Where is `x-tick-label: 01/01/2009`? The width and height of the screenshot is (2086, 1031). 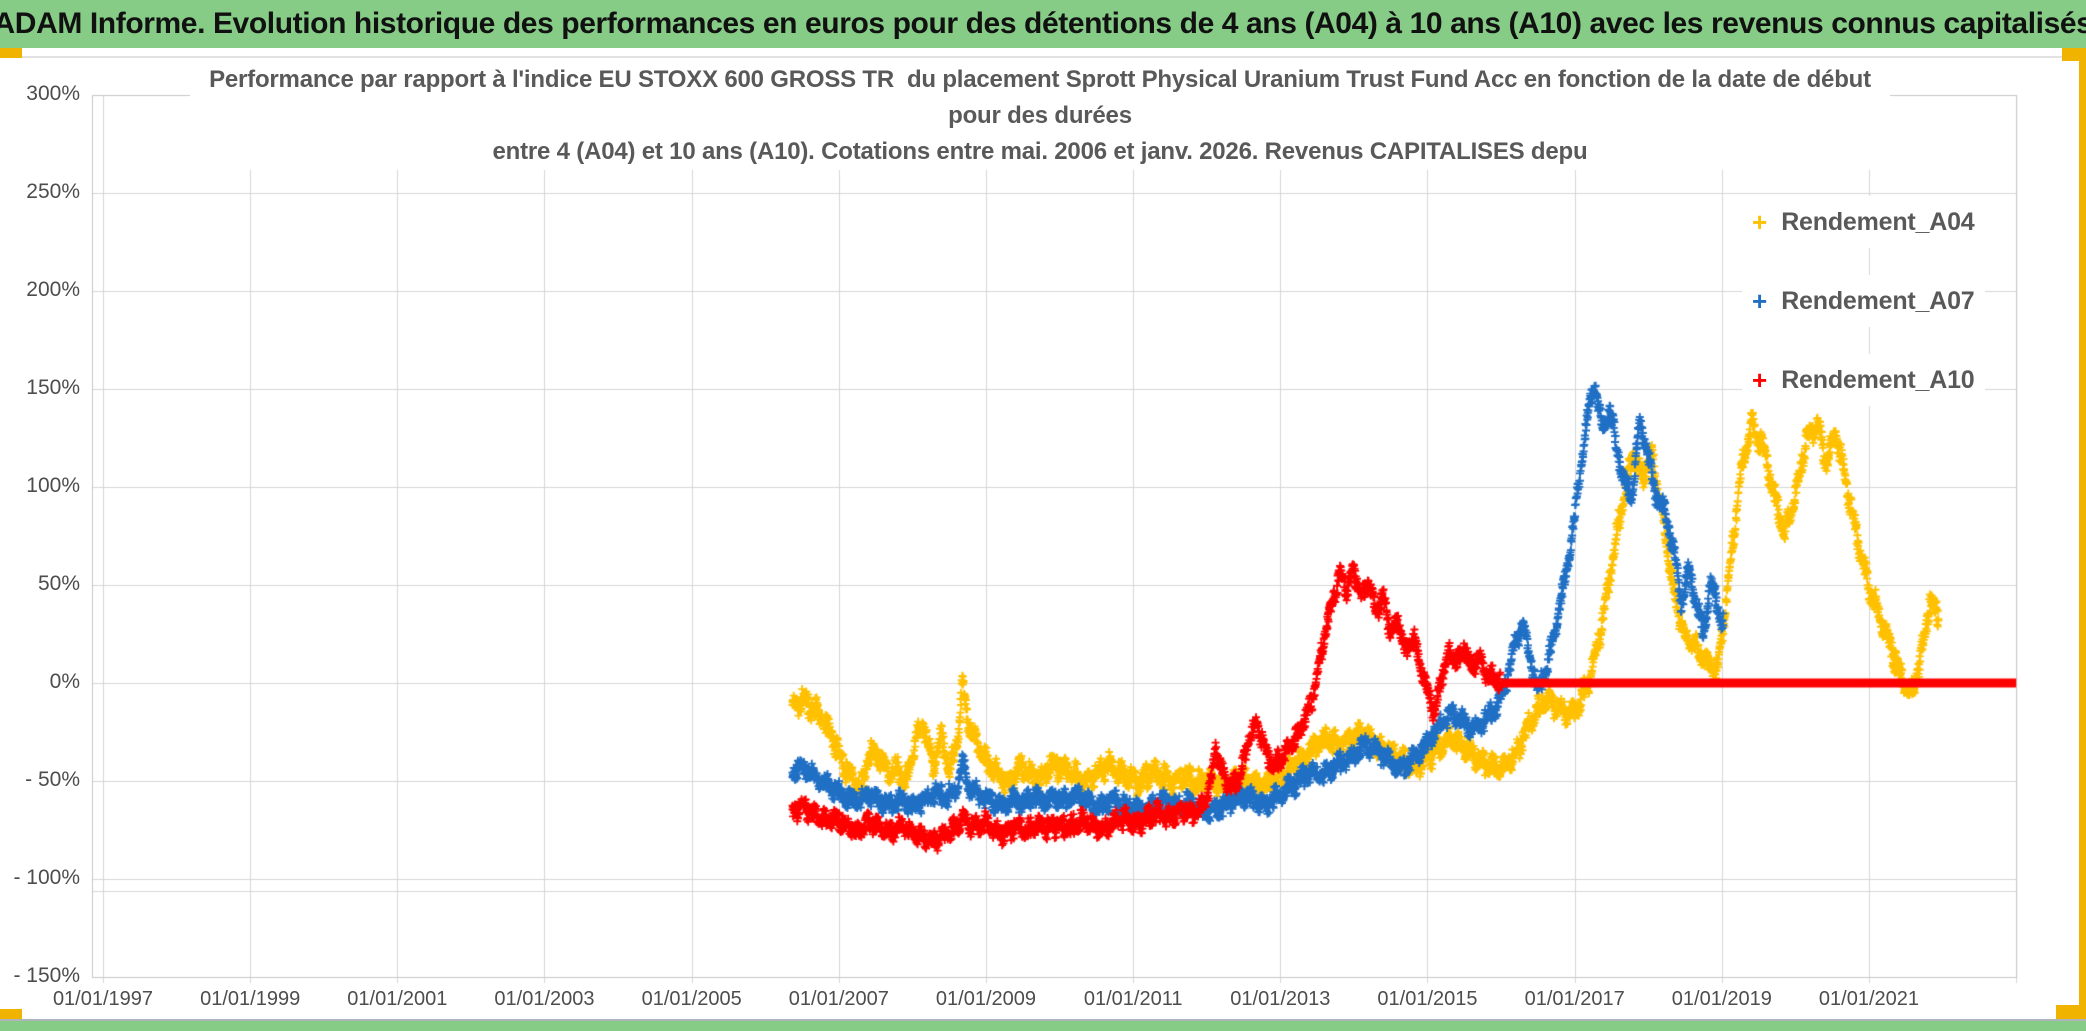
x-tick-label: 01/01/2009 is located at coordinates (986, 999).